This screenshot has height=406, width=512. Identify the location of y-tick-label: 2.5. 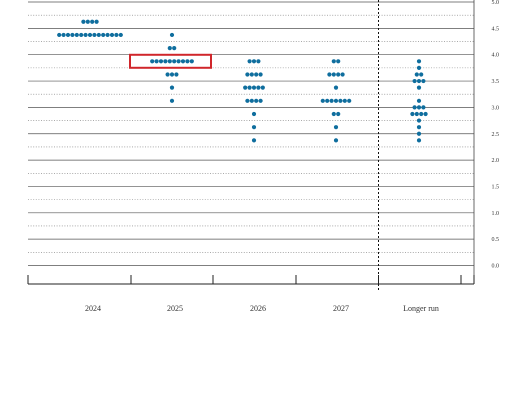
(496, 135).